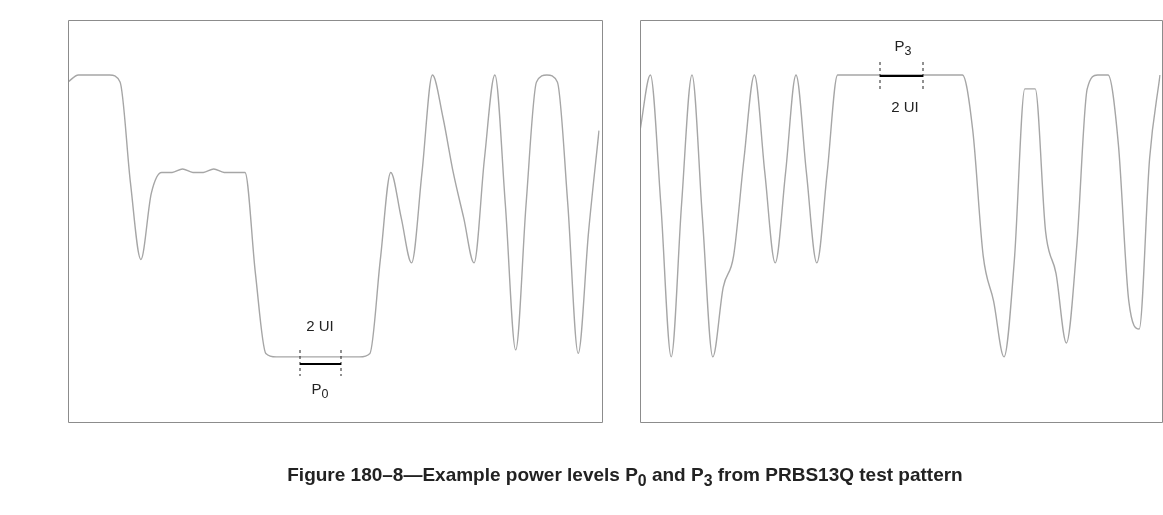  Describe the element at coordinates (903, 48) in the screenshot. I see `text: P$_{3}$` at that location.